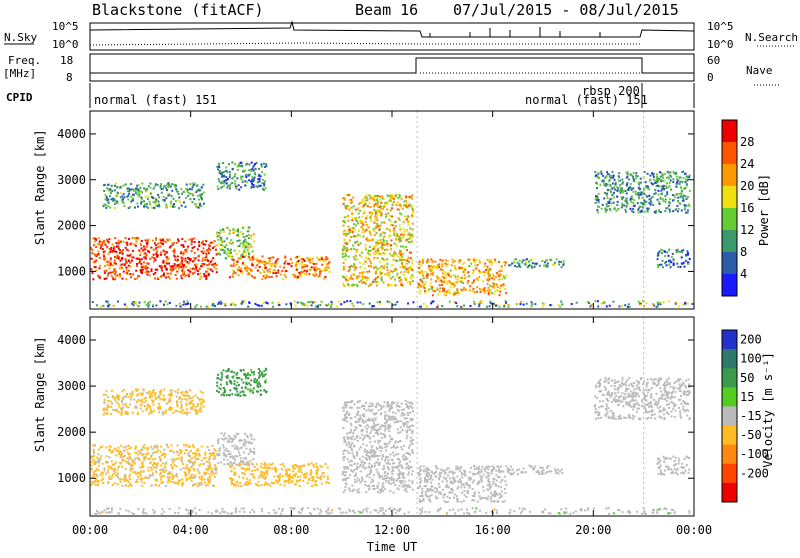  Describe the element at coordinates (566, 10) in the screenshot. I see `date-range: 07/Jul/2015 - 08/Jul/2015` at that location.